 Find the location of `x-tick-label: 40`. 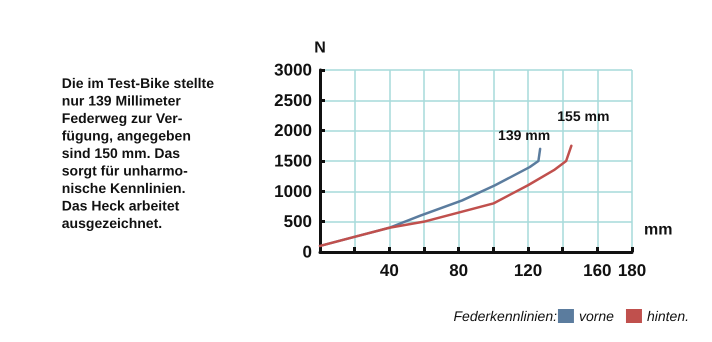

x-tick-label: 40 is located at coordinates (389, 270).